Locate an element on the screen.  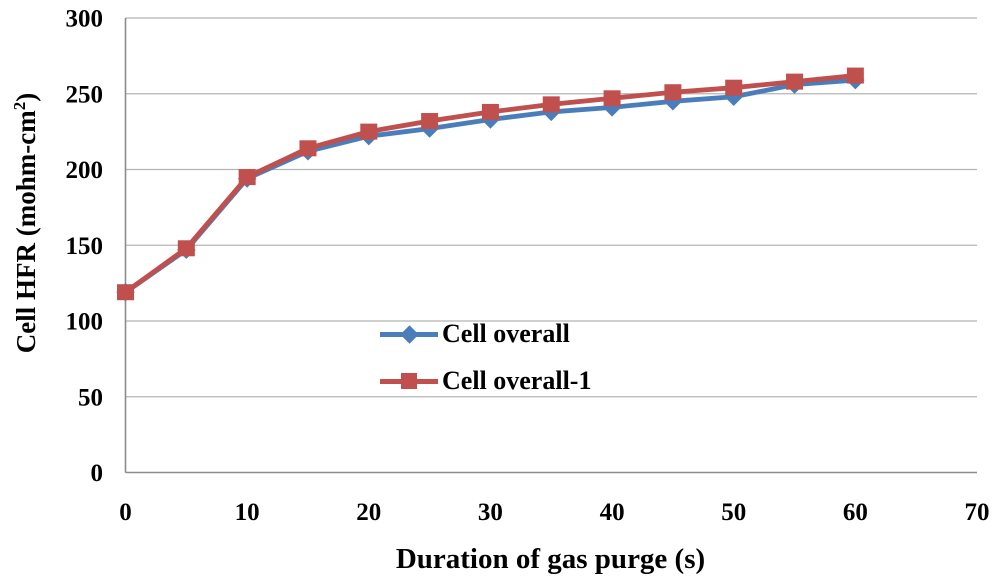
legend-item-cell-overall: Cell overall is located at coordinates (475, 334).